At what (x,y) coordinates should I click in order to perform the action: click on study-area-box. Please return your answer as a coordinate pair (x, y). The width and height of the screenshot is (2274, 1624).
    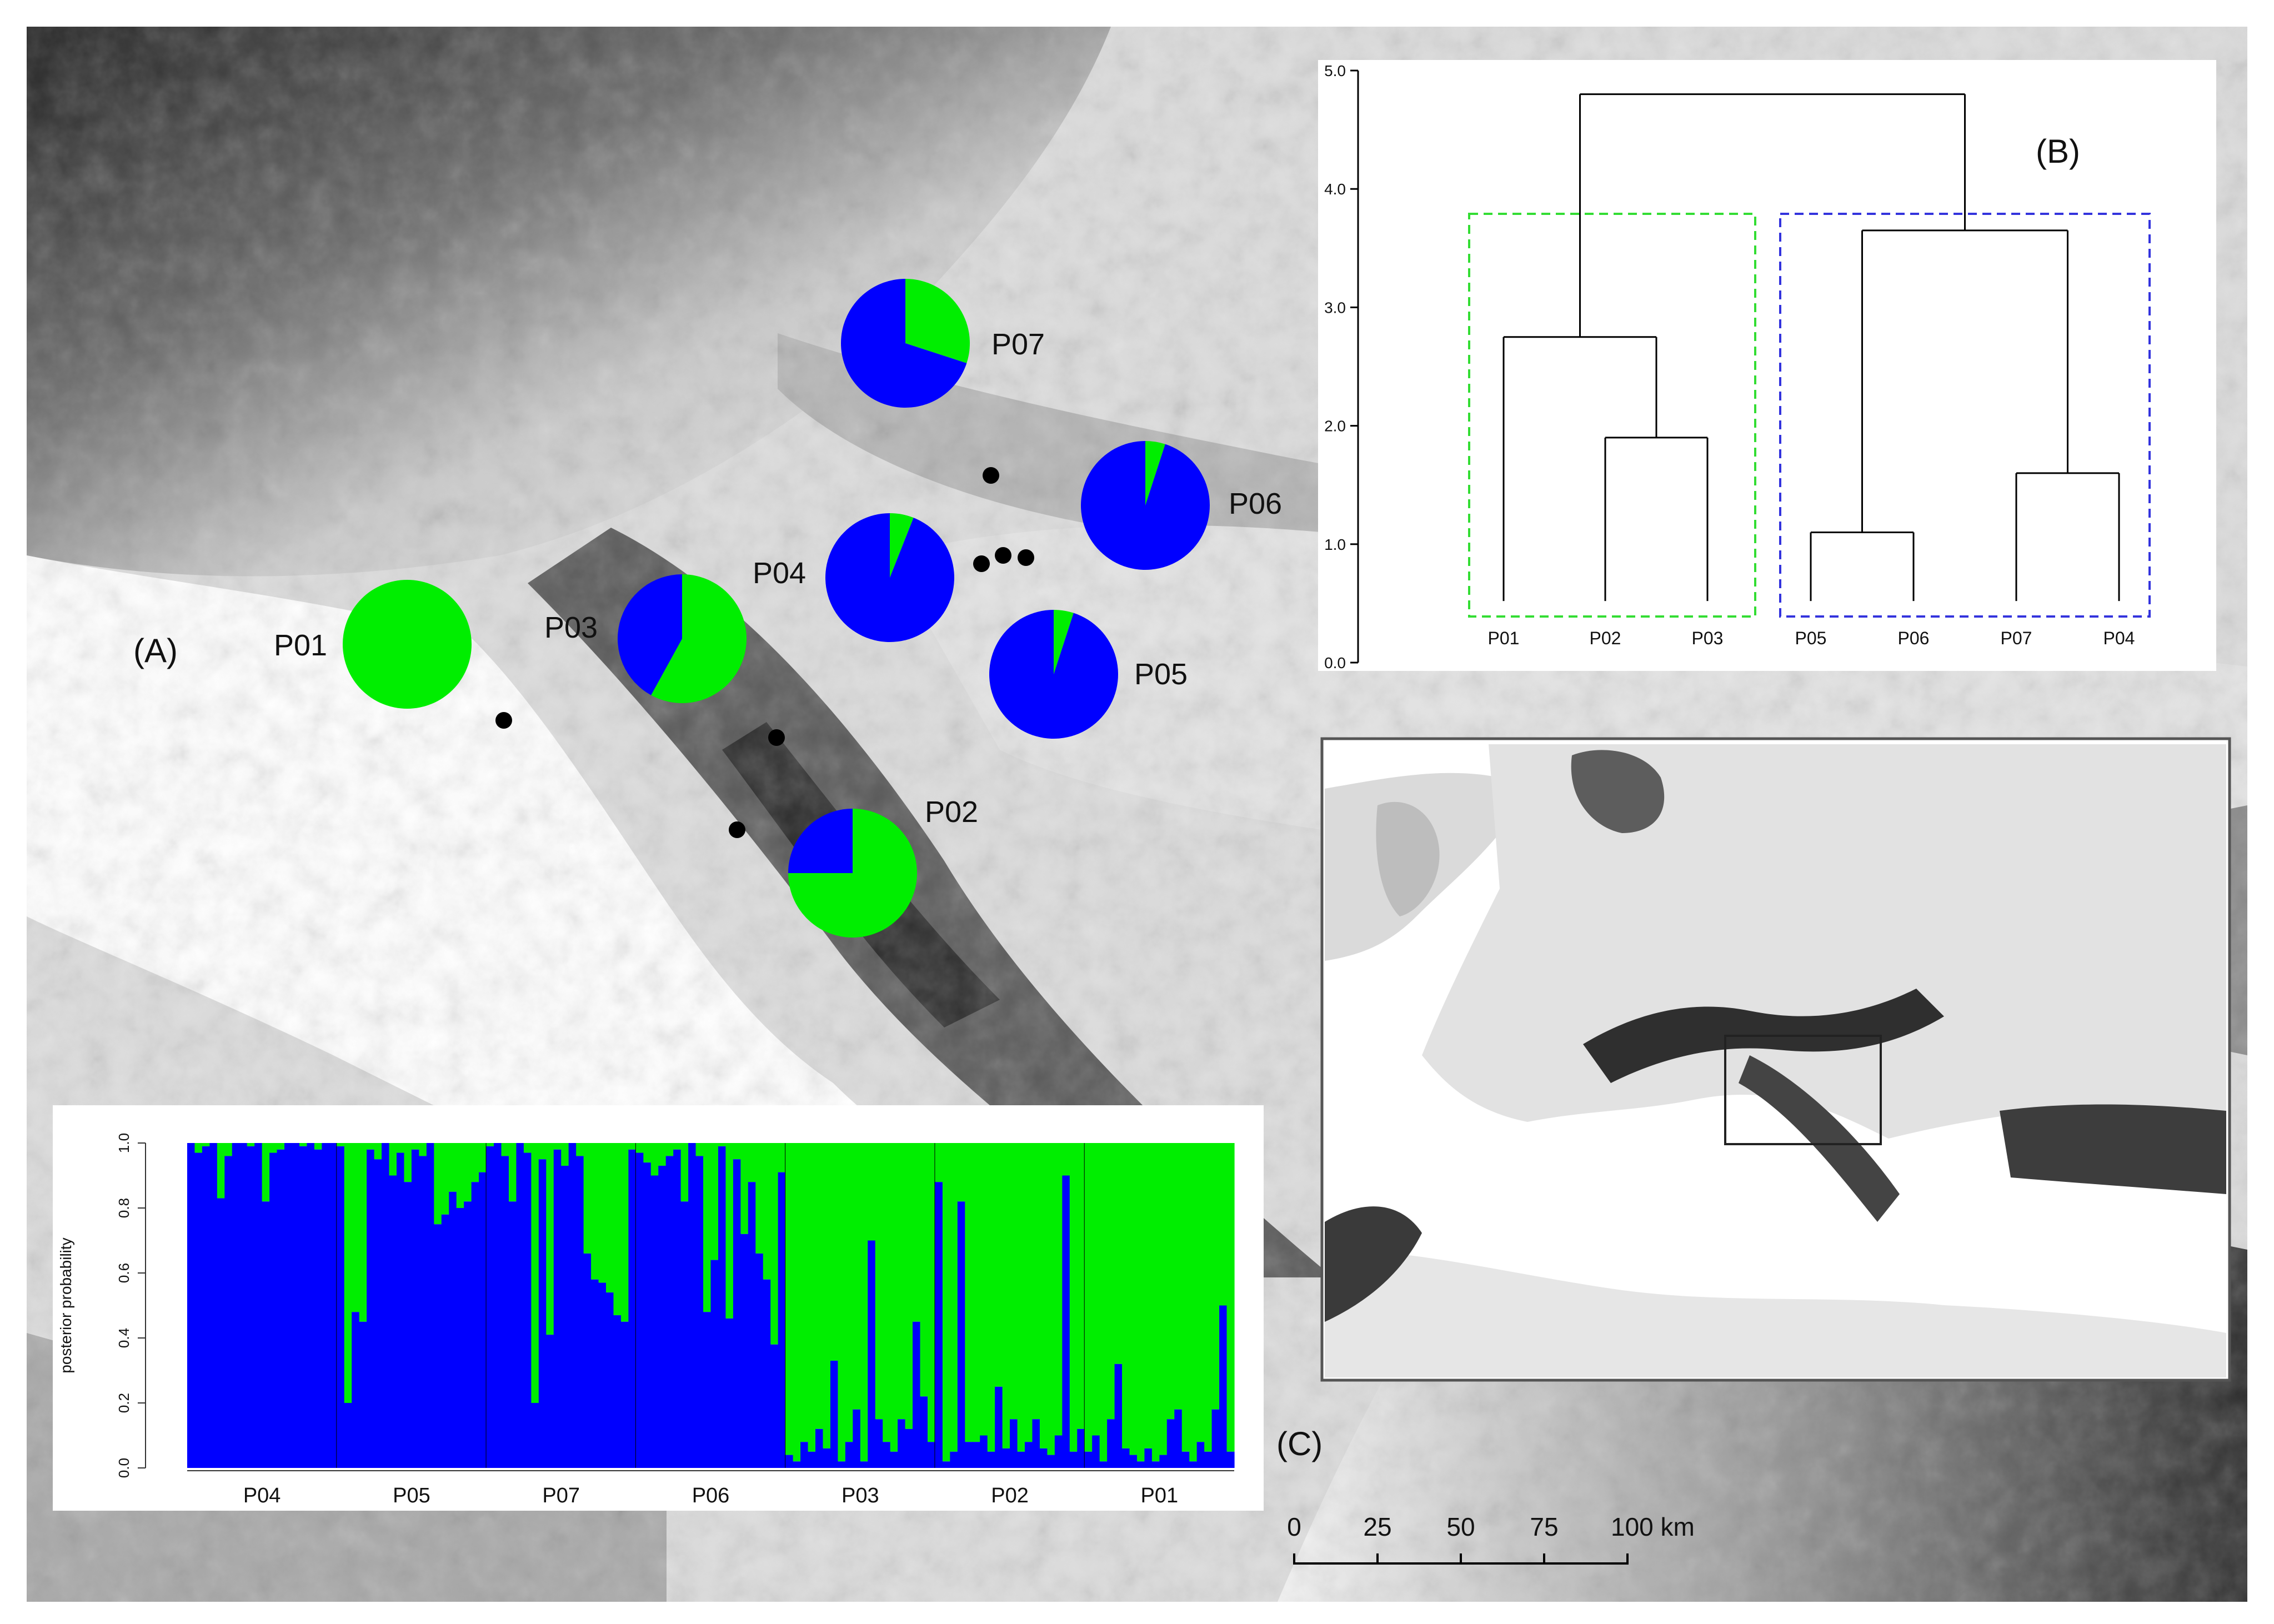
    Looking at the image, I should click on (1803, 1090).